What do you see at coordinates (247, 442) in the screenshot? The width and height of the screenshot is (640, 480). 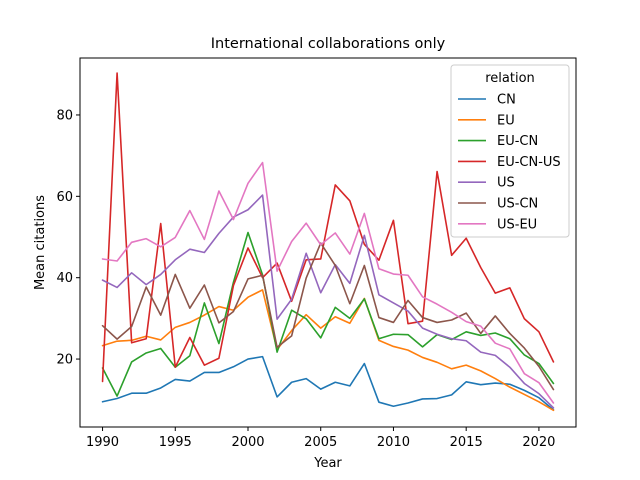 I see `x-tick-label-2000: 2000` at bounding box center [247, 442].